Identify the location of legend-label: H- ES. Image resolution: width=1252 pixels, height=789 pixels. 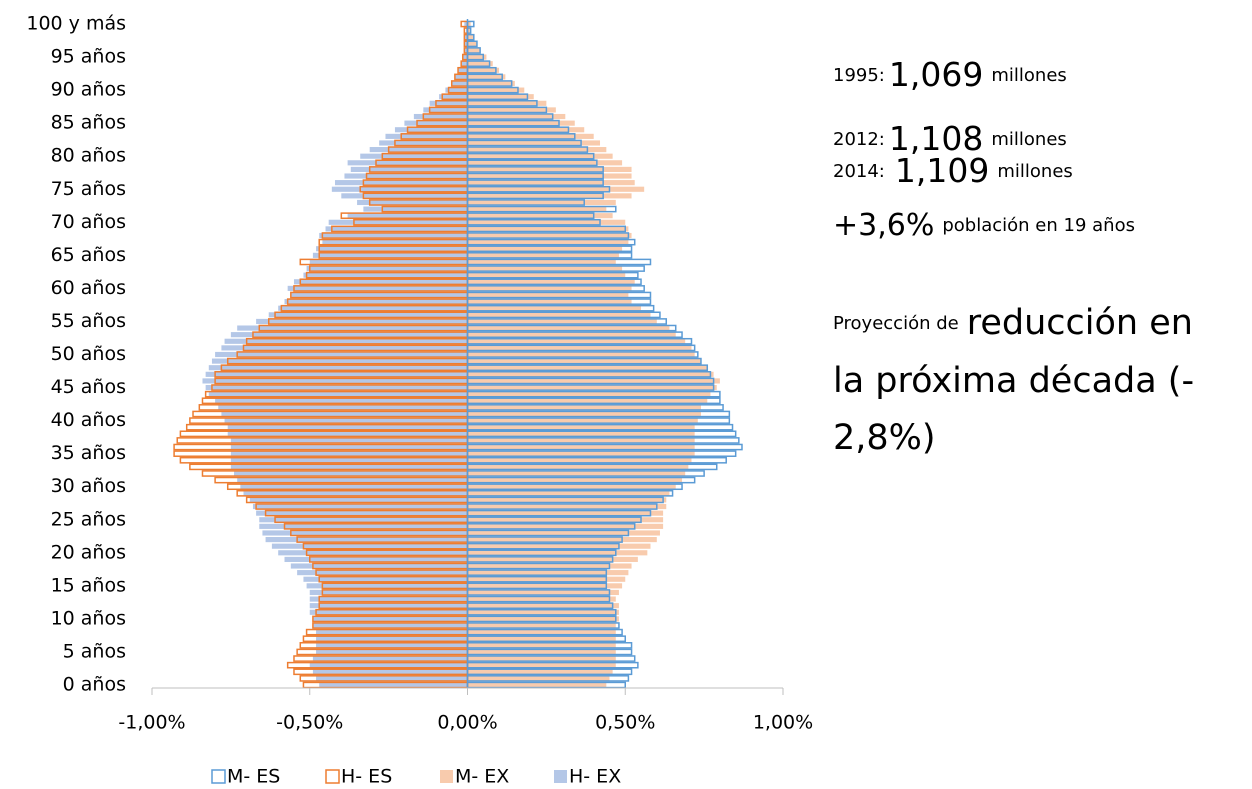
(366, 777).